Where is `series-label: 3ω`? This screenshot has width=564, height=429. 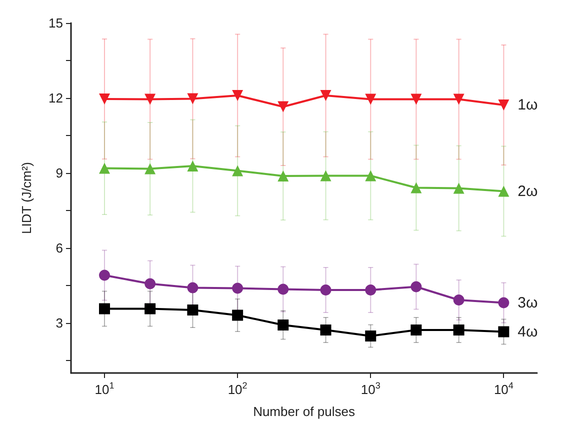 series-label: 3ω is located at coordinates (528, 303).